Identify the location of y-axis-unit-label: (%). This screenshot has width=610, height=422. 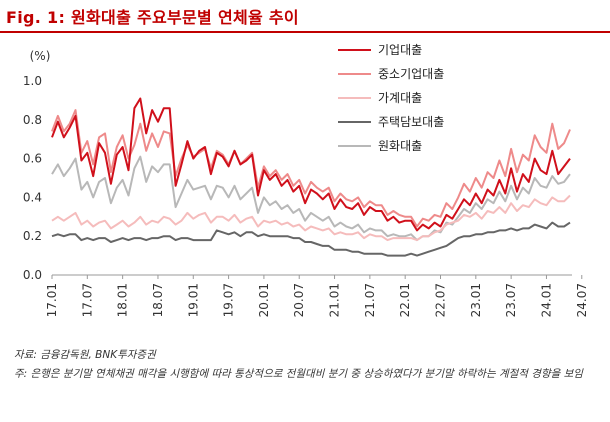
(40, 56).